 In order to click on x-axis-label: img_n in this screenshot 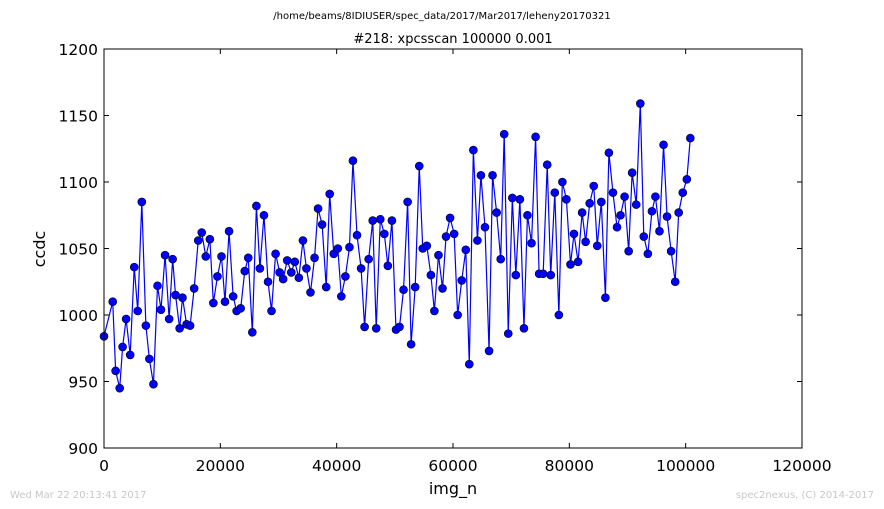, I will do `click(453, 489)`.